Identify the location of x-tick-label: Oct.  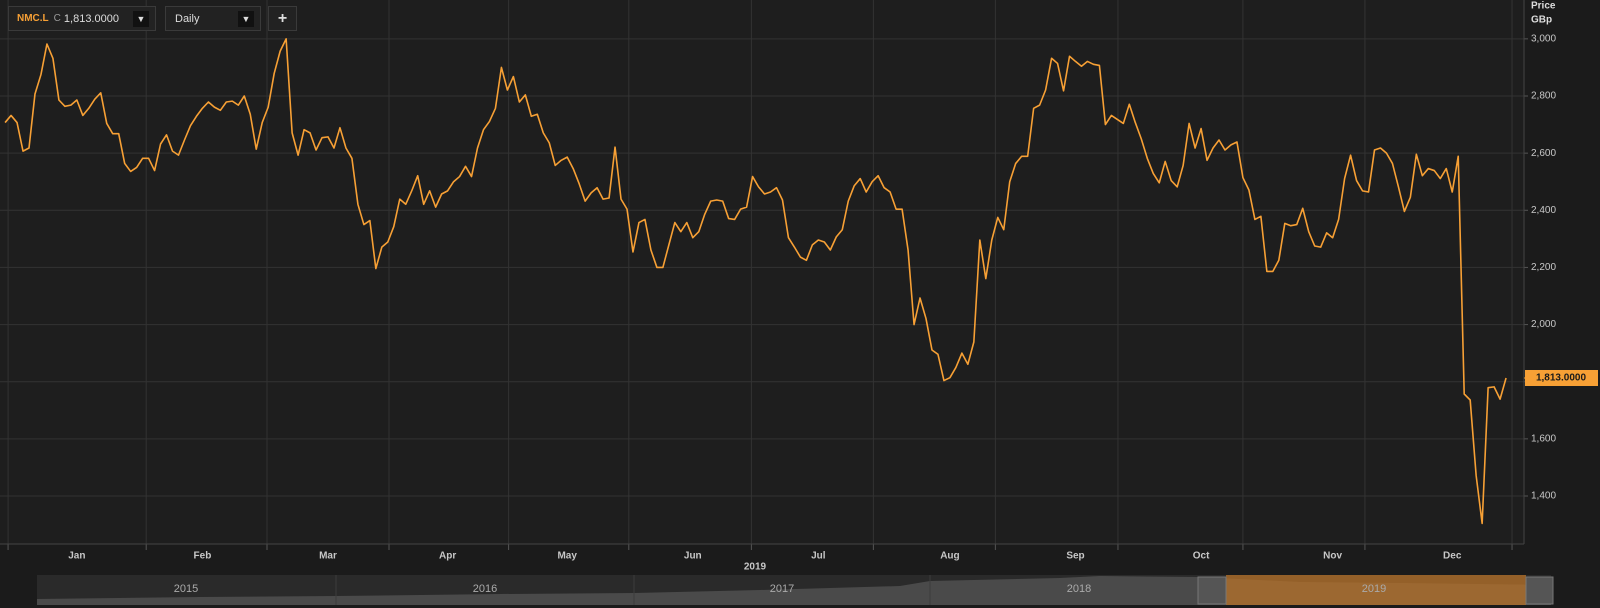
(1201, 556).